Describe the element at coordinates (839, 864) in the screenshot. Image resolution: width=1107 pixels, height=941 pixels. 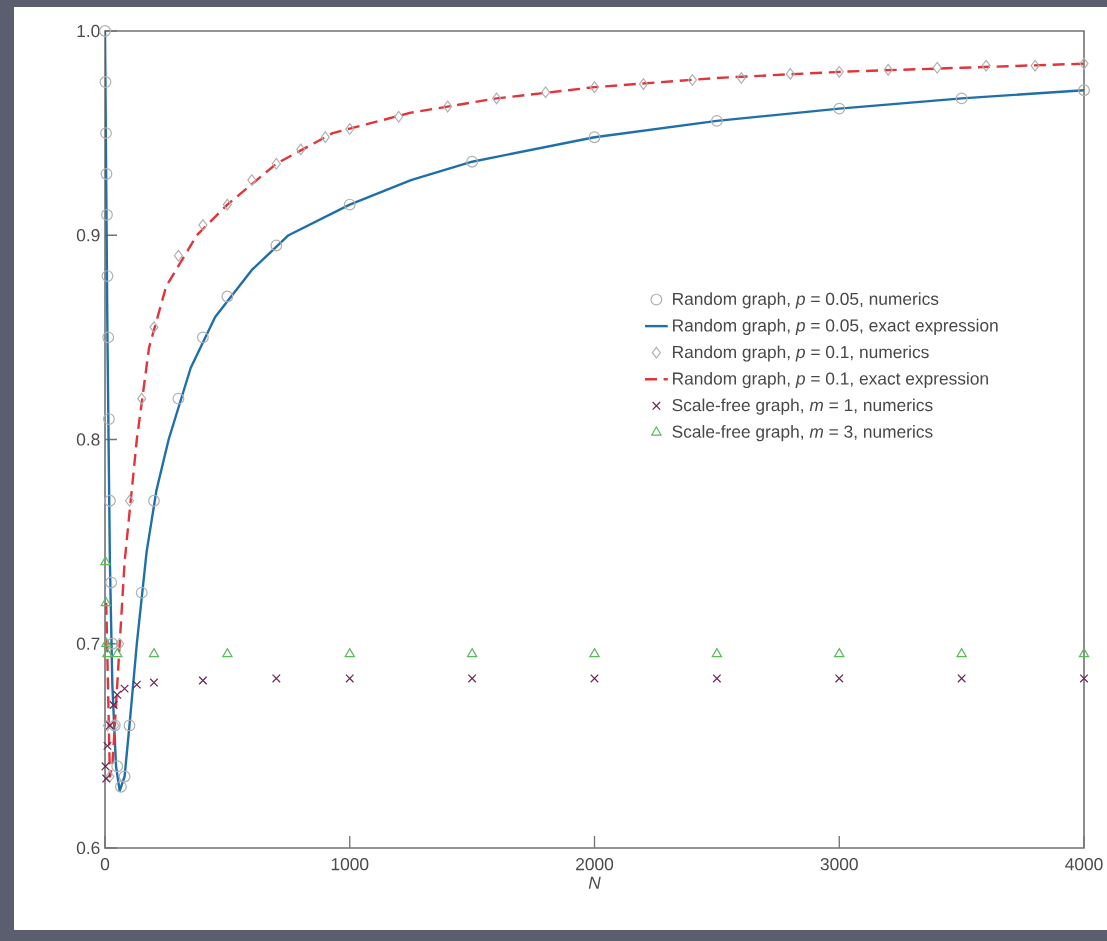
I see `x-tick-label: 3000` at that location.